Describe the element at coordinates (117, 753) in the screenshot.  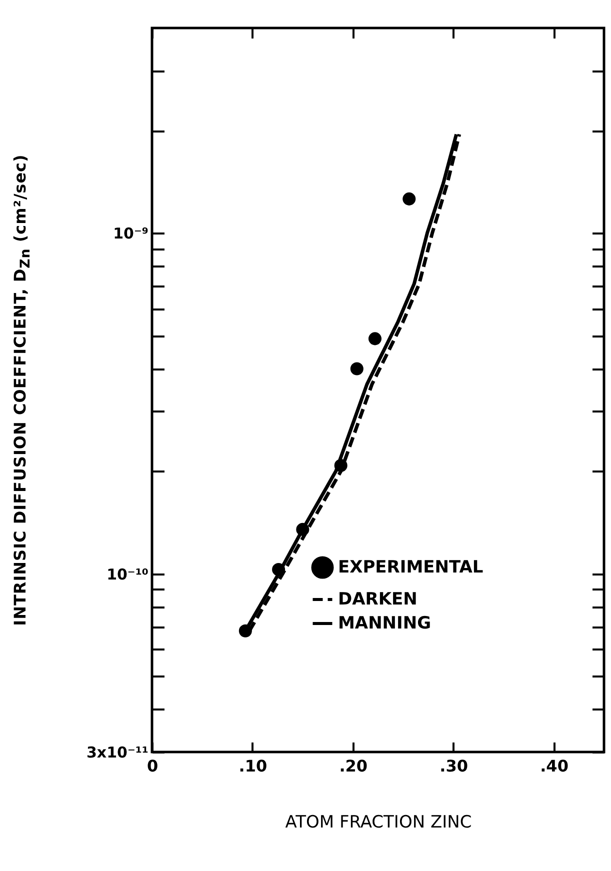
I see `y-tick-label: 3x10⁻¹¹` at that location.